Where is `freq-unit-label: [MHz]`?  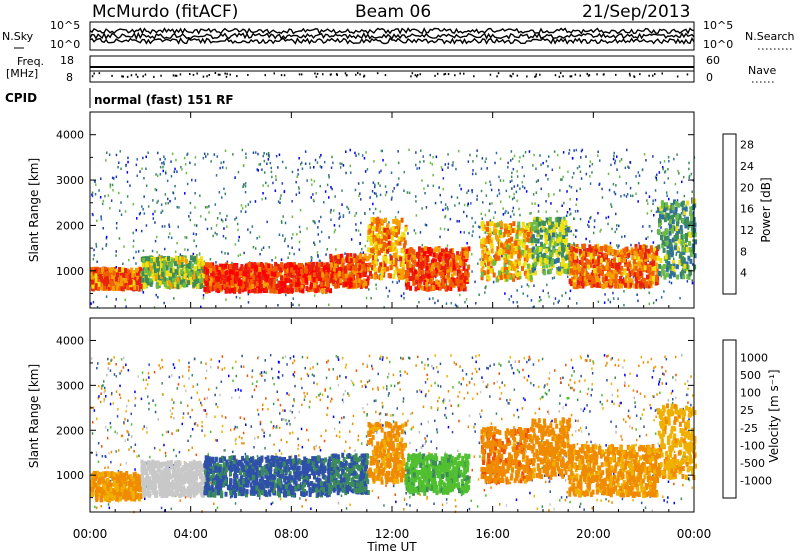
freq-unit-label: [MHz] is located at coordinates (22, 73).